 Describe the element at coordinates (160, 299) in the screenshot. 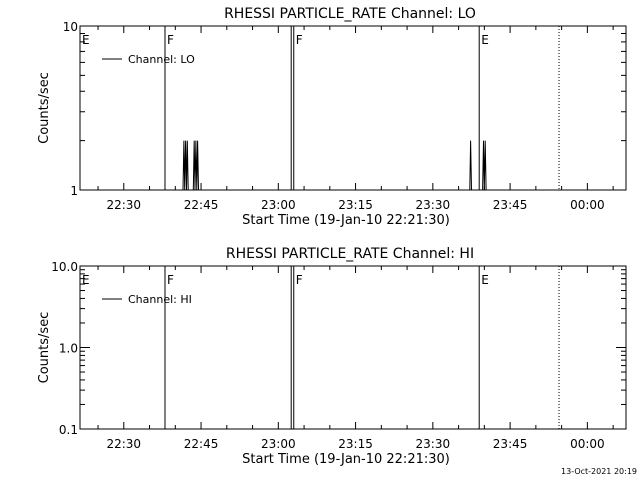

I see `legend-label: Channel: HI` at that location.